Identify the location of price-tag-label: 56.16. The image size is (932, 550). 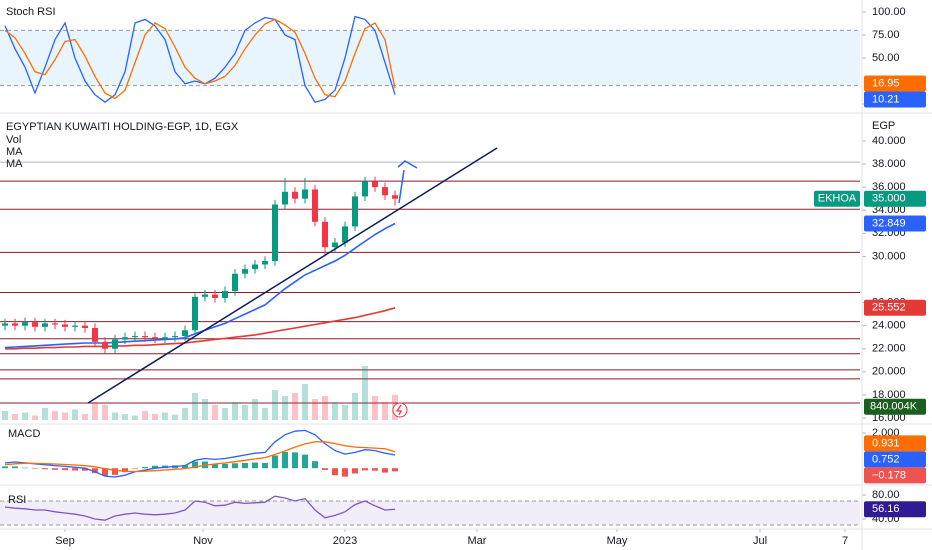
(886, 509).